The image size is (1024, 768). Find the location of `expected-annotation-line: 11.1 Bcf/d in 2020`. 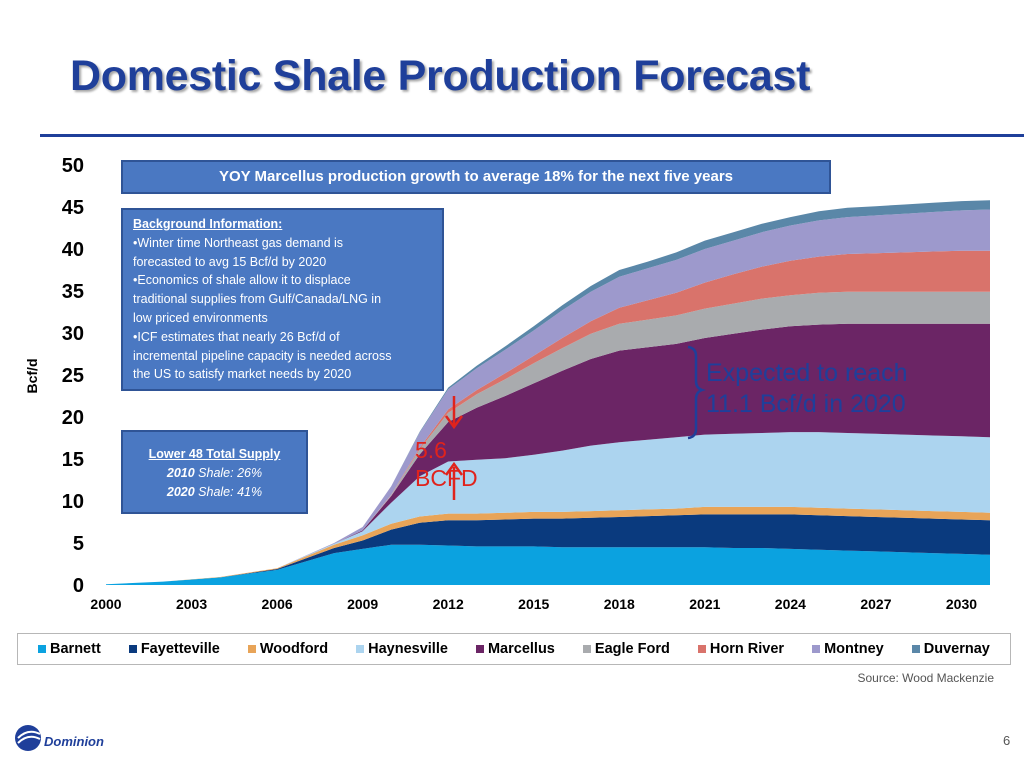

expected-annotation-line: 11.1 Bcf/d in 2020 is located at coordinates (806, 404).